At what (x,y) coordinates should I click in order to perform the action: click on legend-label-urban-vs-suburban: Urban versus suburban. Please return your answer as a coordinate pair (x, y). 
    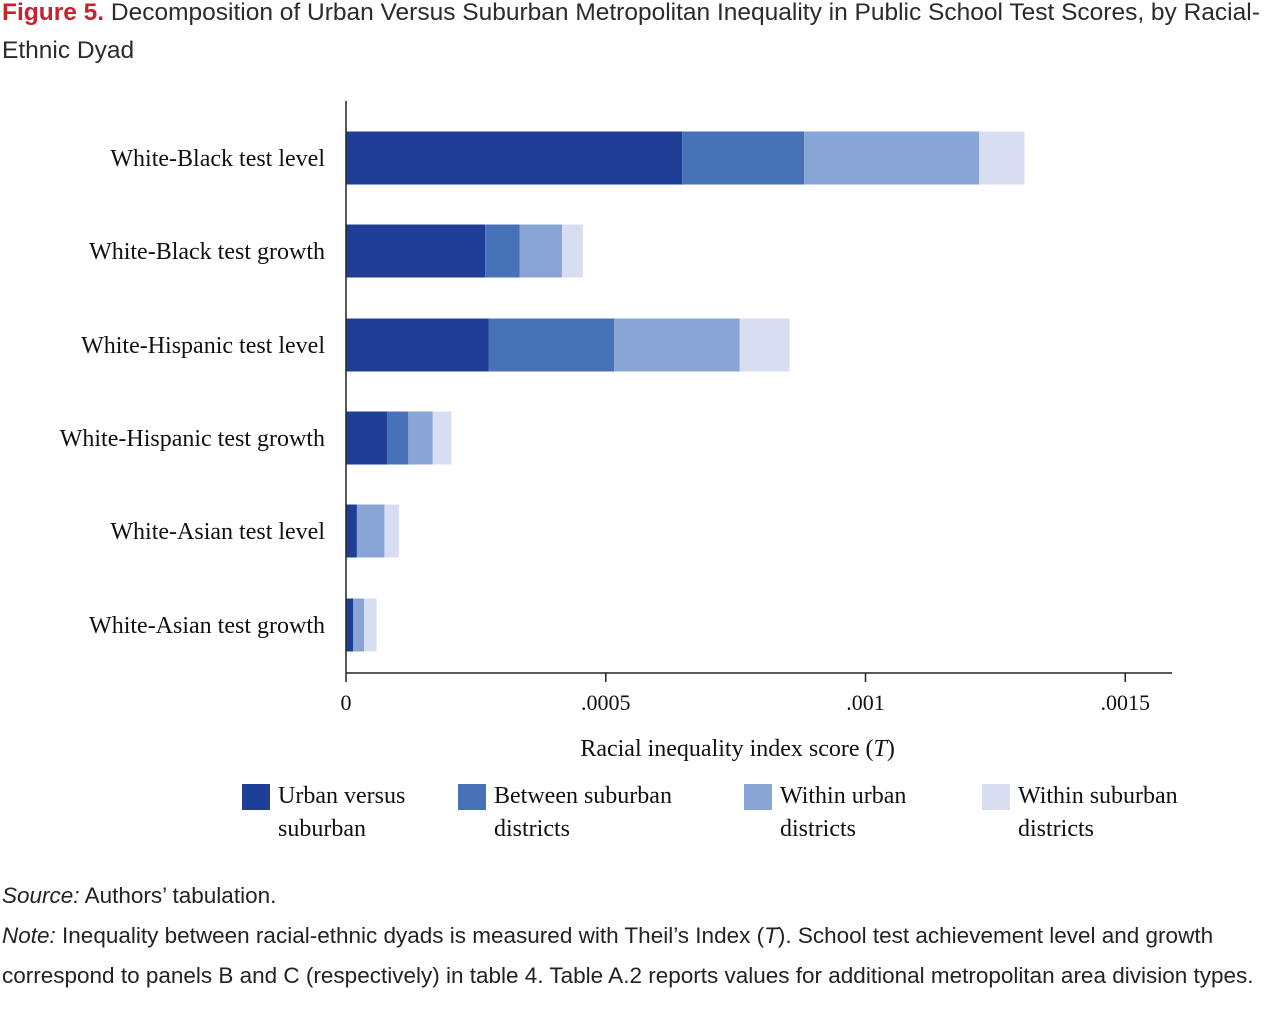
    Looking at the image, I should click on (368, 813).